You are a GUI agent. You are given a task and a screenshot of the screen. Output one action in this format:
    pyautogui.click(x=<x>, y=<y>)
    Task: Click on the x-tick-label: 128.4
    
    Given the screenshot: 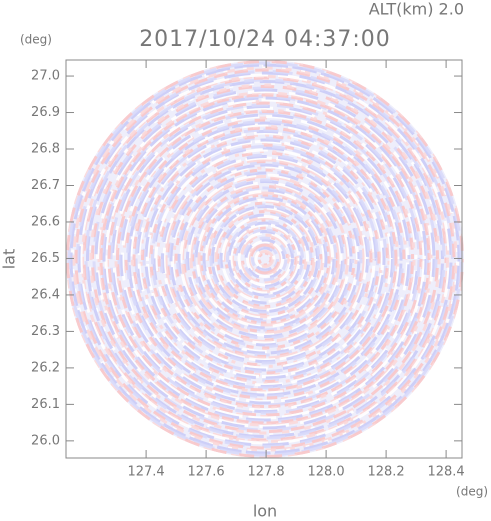 What is the action you would take?
    pyautogui.click(x=445, y=472)
    